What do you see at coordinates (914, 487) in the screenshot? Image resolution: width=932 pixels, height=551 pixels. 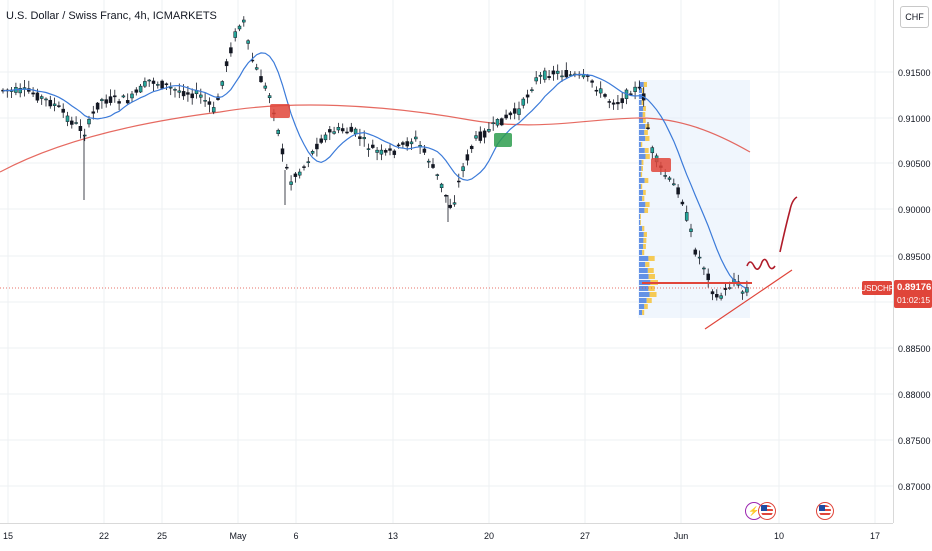 I see `price-tick-label: 0.87000` at bounding box center [914, 487].